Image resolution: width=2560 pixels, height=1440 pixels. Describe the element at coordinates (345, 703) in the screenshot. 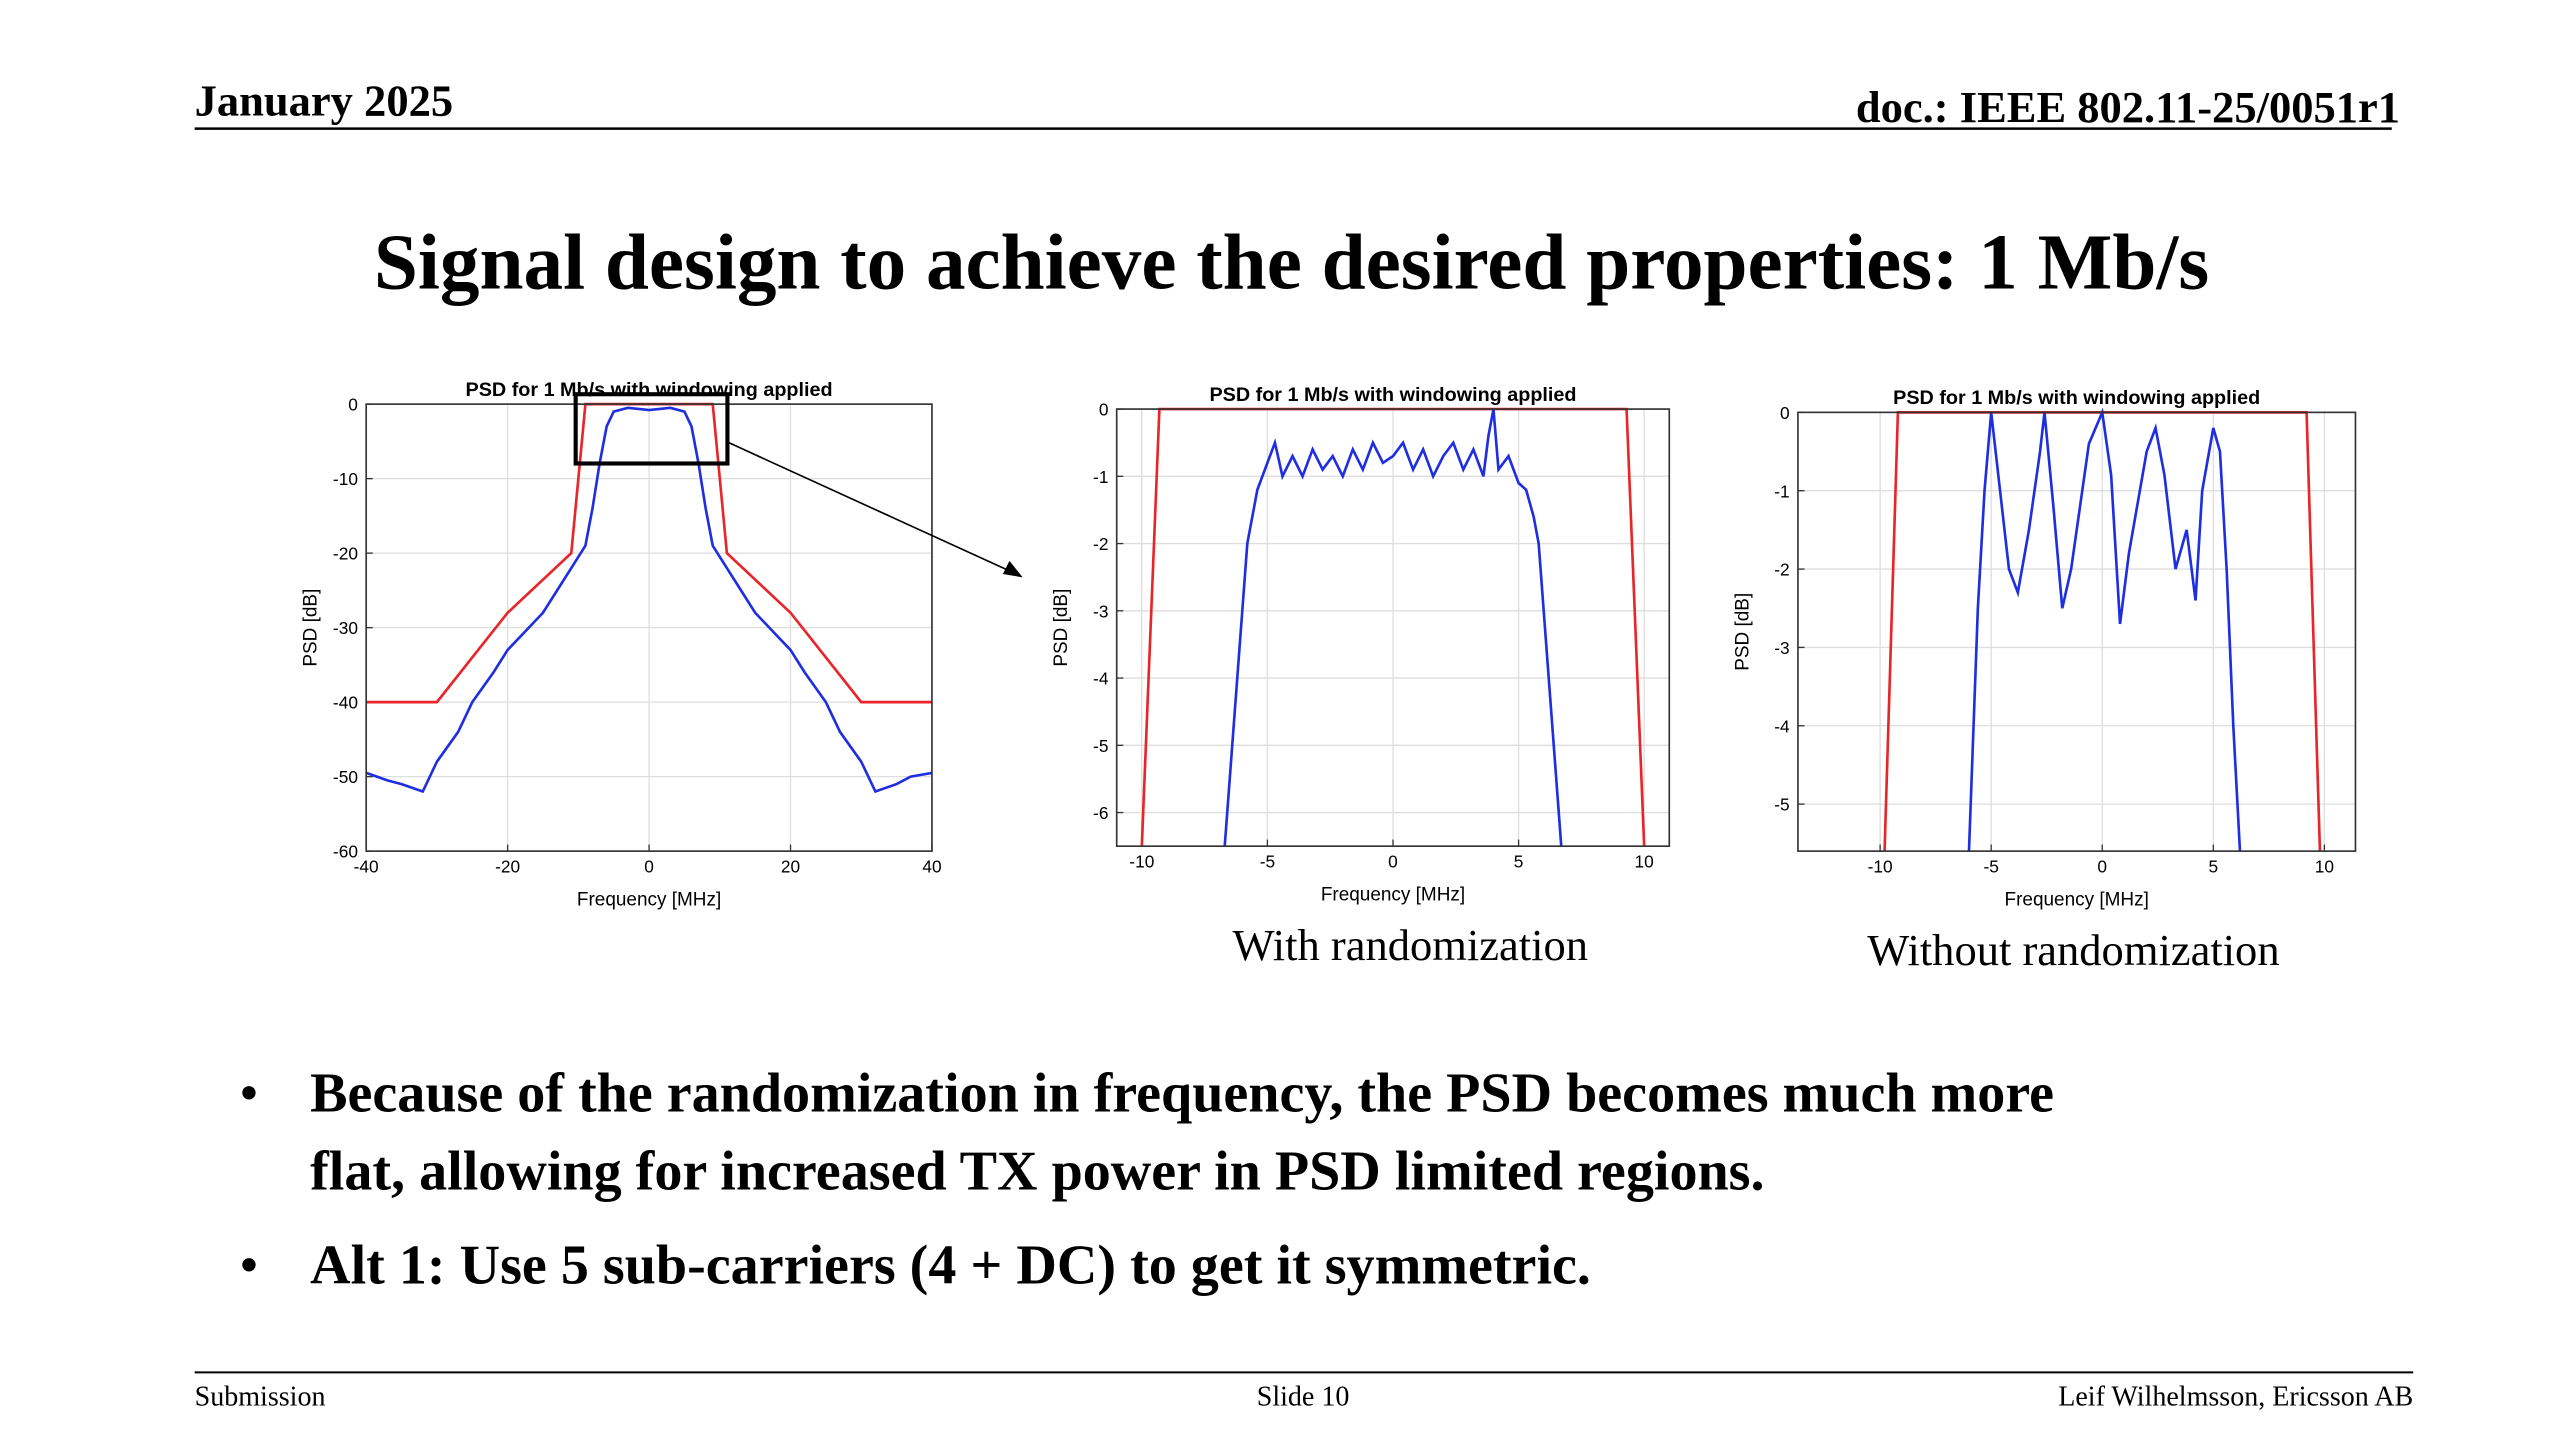

I see `y-tick-label: -40` at that location.